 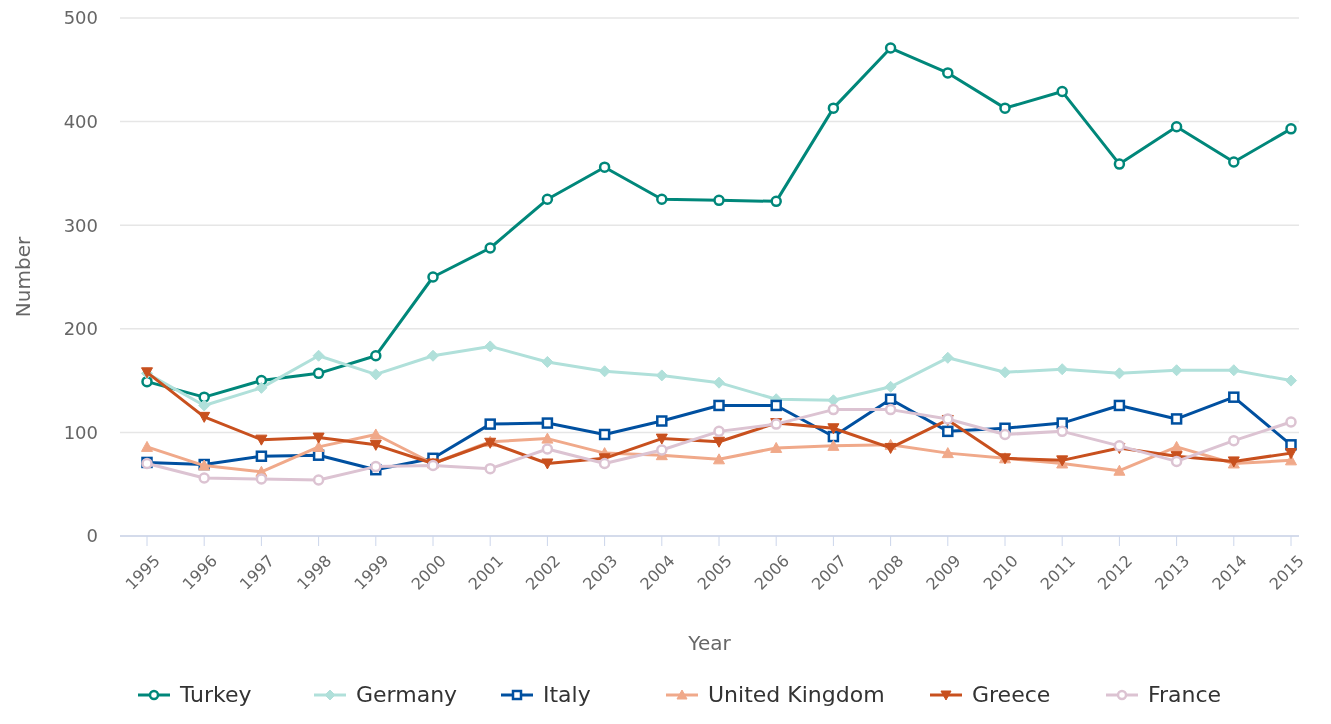 I want to click on x-axis-title: Year, so click(x=709, y=643).